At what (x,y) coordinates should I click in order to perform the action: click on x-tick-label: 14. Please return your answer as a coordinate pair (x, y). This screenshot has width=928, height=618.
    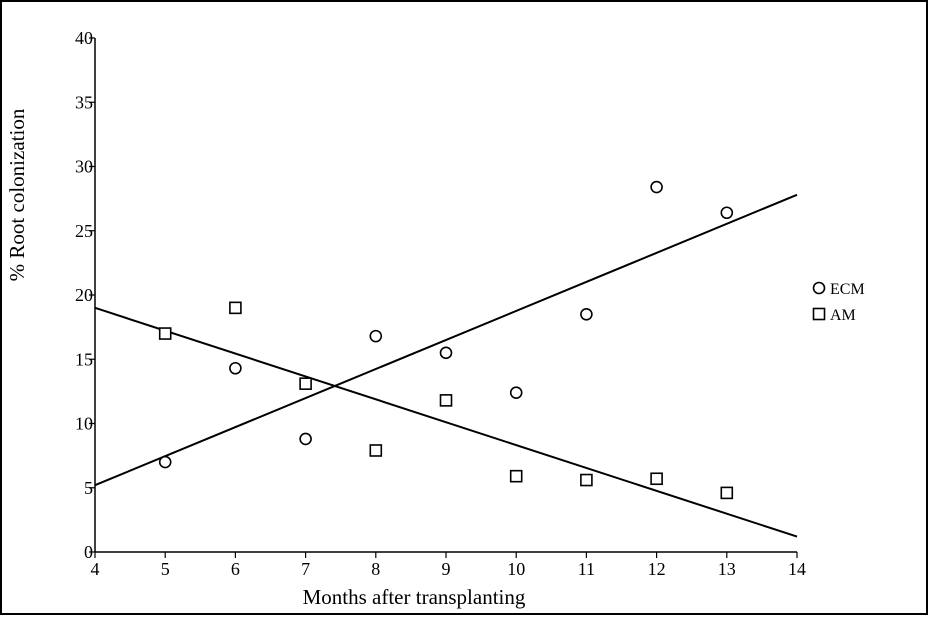
    Looking at the image, I should click on (797, 569).